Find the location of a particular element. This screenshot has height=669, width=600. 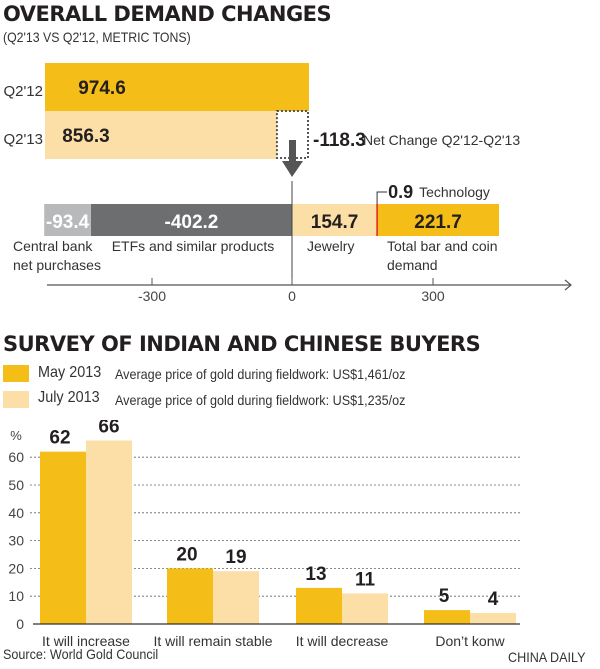

x-tick-label: 0 is located at coordinates (292, 296).